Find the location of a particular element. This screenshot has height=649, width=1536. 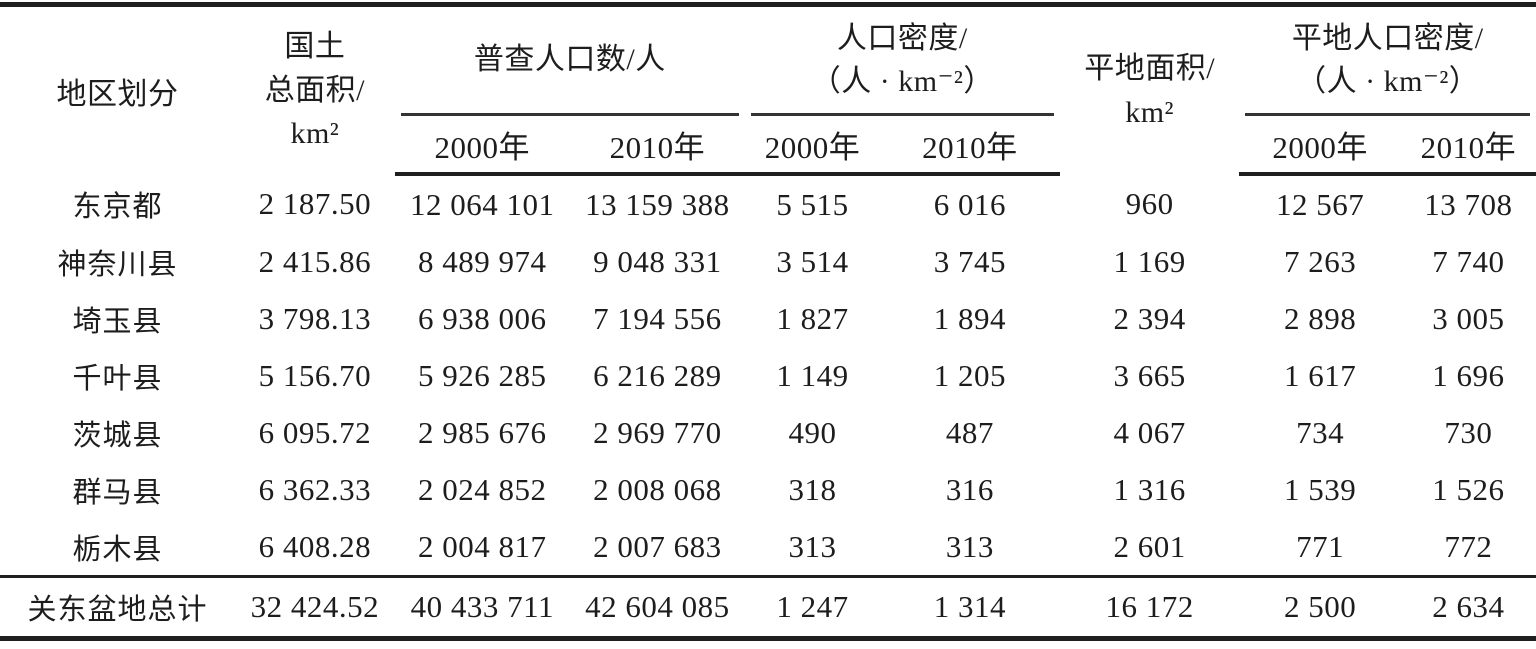

cell-flat-density-2010: 13 708 is located at coordinates (1468, 204).